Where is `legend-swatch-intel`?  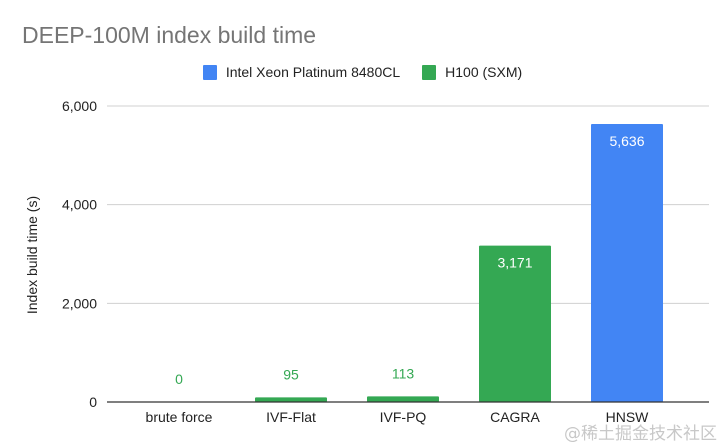
legend-swatch-intel is located at coordinates (209, 72).